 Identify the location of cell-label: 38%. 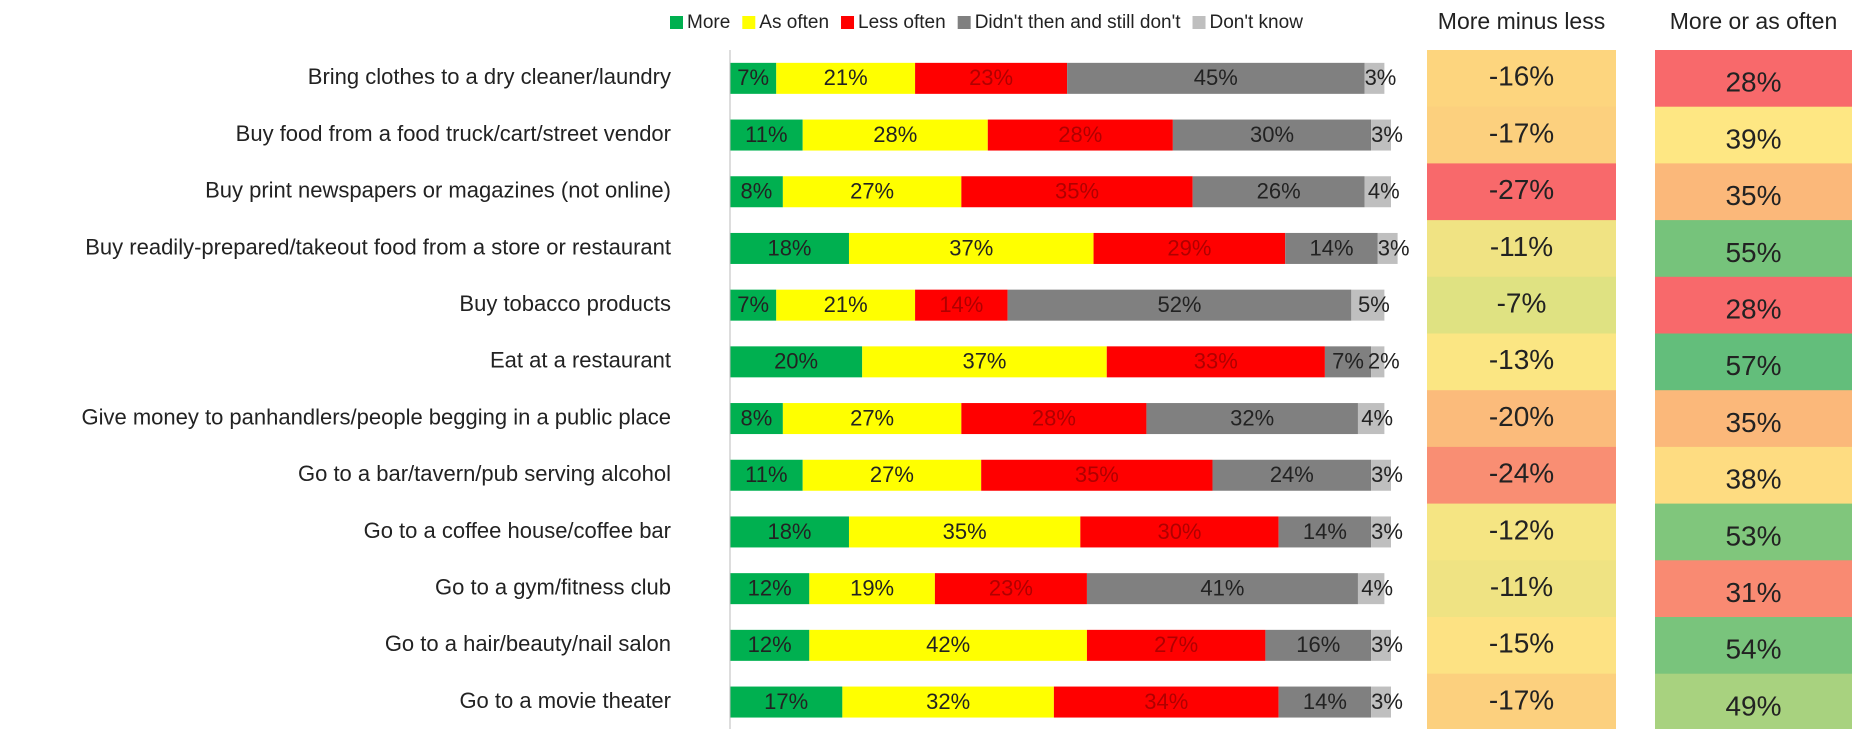
(1753, 479).